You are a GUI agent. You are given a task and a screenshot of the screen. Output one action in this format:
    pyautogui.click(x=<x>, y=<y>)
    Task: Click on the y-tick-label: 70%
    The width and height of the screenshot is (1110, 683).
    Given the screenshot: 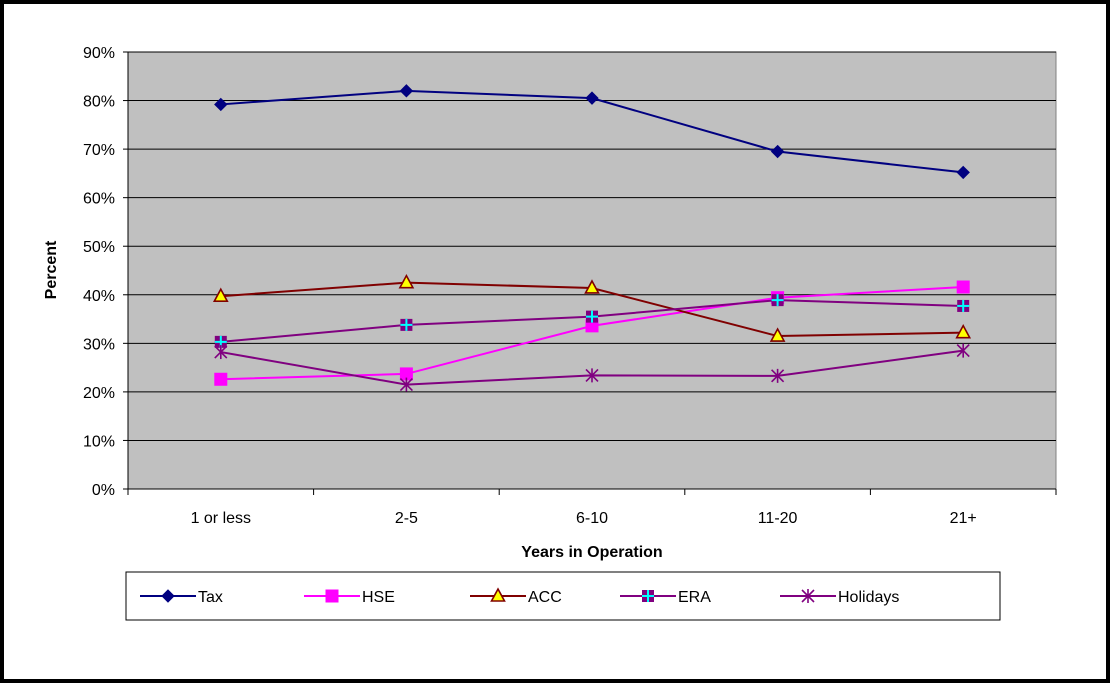 What is the action you would take?
    pyautogui.click(x=99, y=150)
    